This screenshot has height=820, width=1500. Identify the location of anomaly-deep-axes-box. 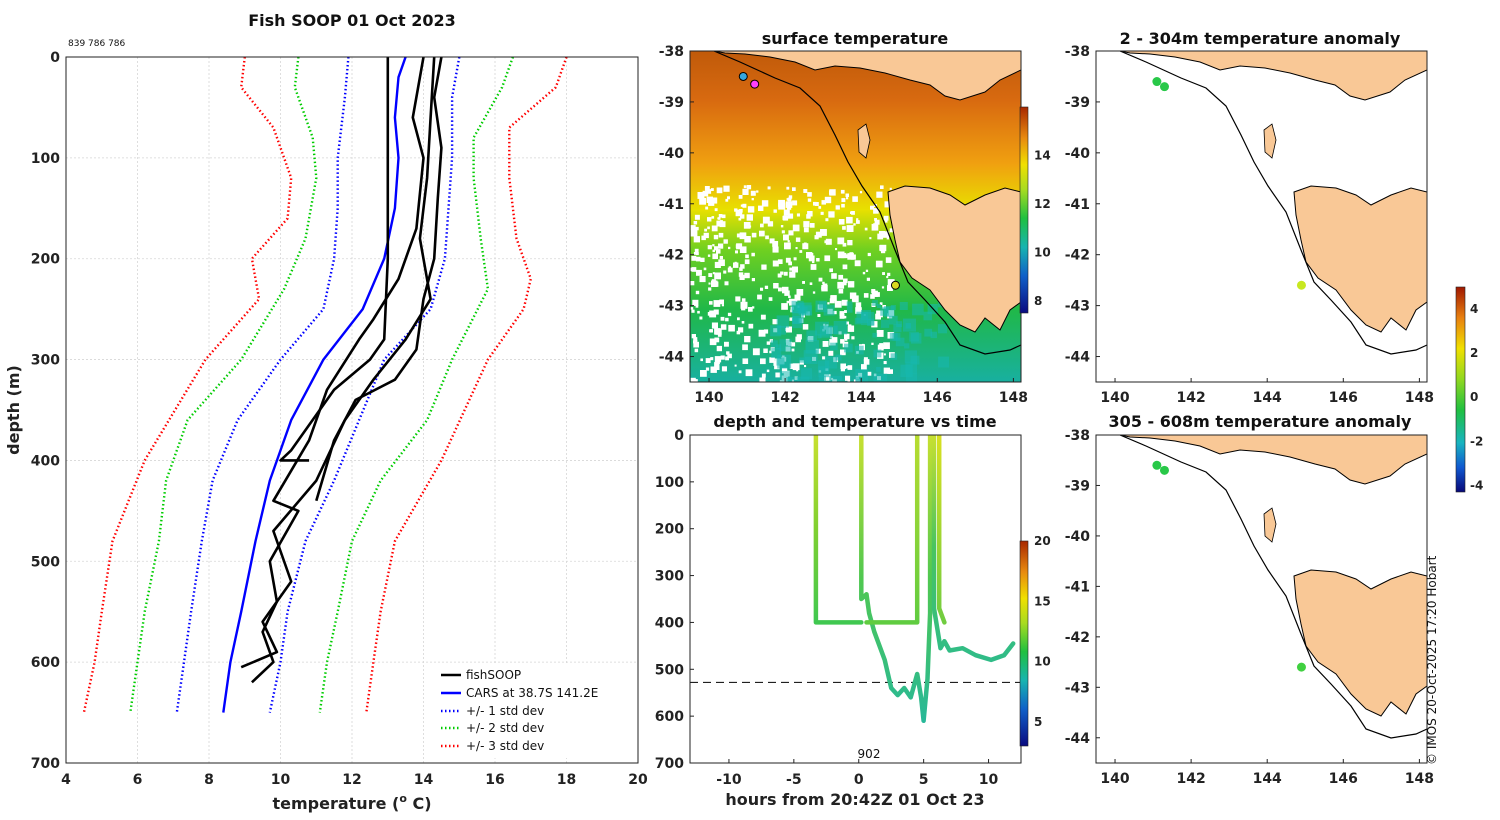
(1261, 599).